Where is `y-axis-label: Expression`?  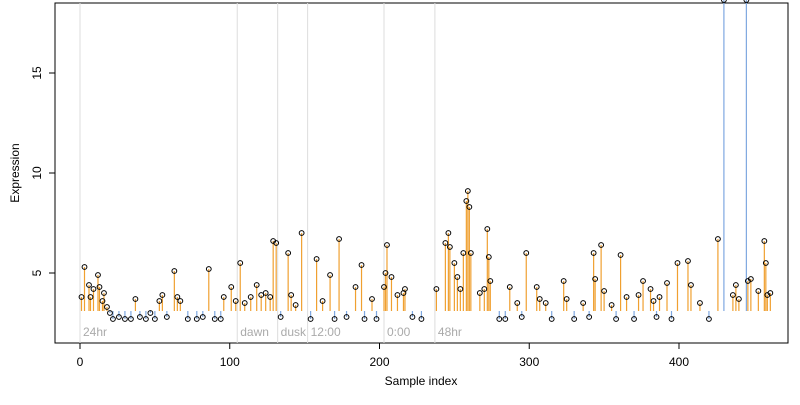
y-axis-label: Expression is located at coordinates (15, 172).